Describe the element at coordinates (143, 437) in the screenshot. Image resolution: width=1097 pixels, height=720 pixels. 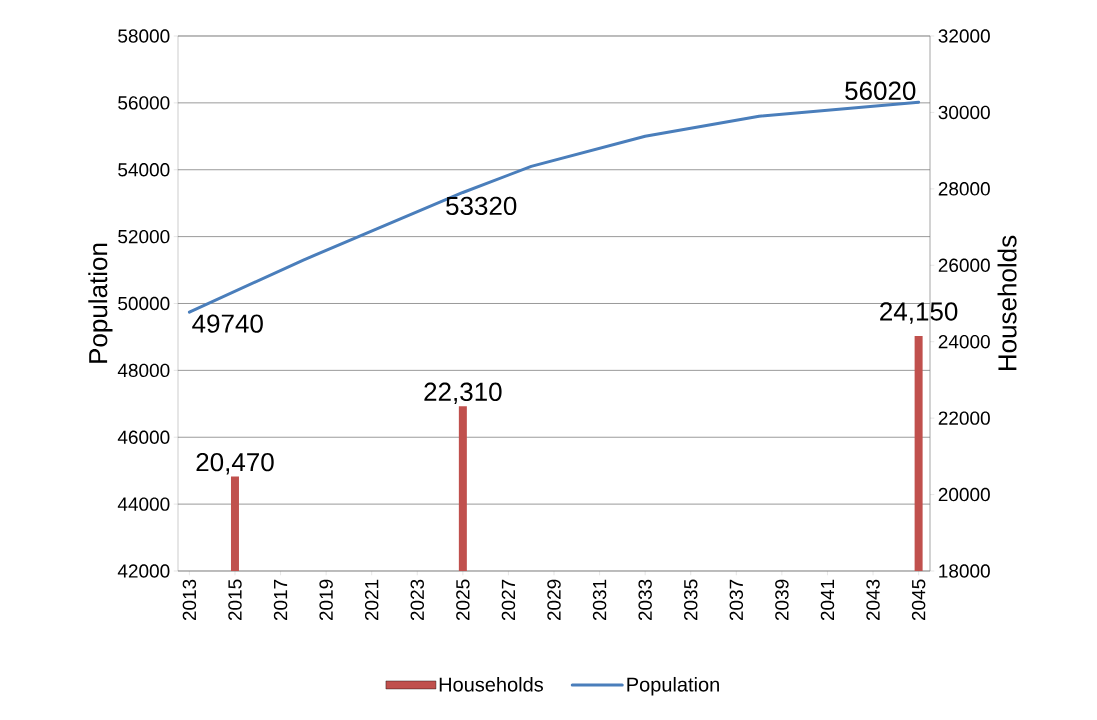
I see `y-tick-label: 46000` at that location.